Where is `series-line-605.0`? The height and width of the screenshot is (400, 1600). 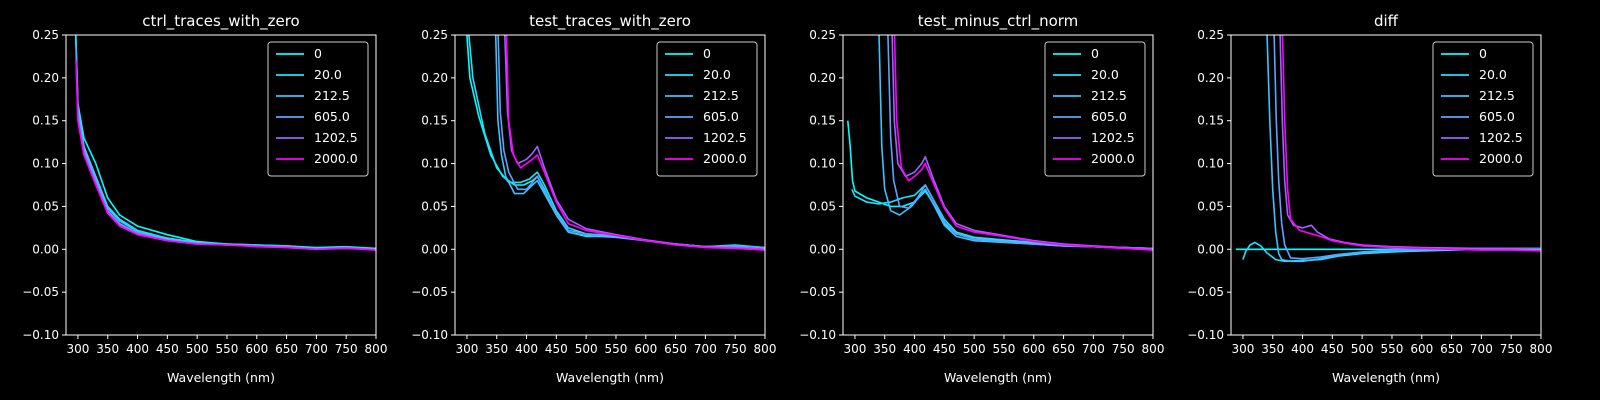 series-line-605.0 is located at coordinates (1407, 147).